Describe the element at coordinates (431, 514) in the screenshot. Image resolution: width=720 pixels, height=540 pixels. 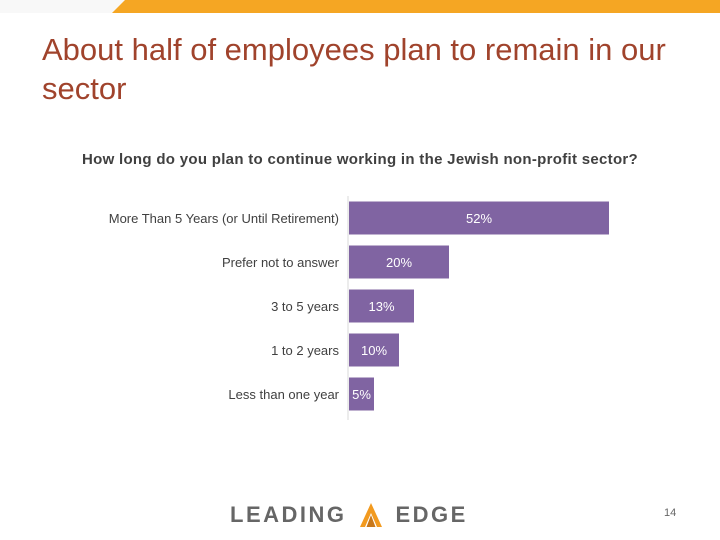
I see `logo-word-edge: EDGE` at that location.